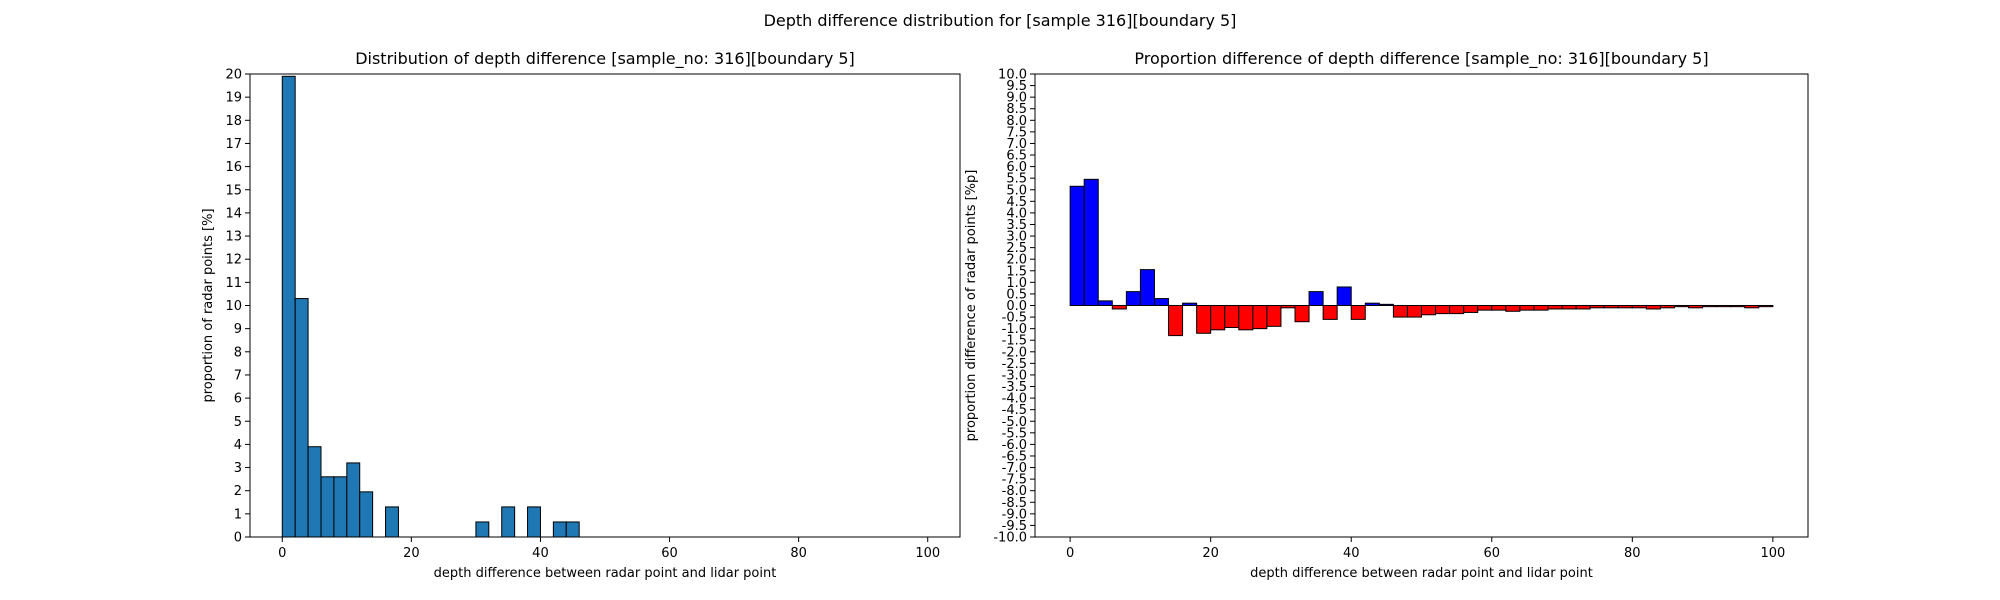 Image resolution: width=2000 pixels, height=600 pixels. What do you see at coordinates (233, 283) in the screenshot?
I see `left-y-tick-label: 11` at bounding box center [233, 283].